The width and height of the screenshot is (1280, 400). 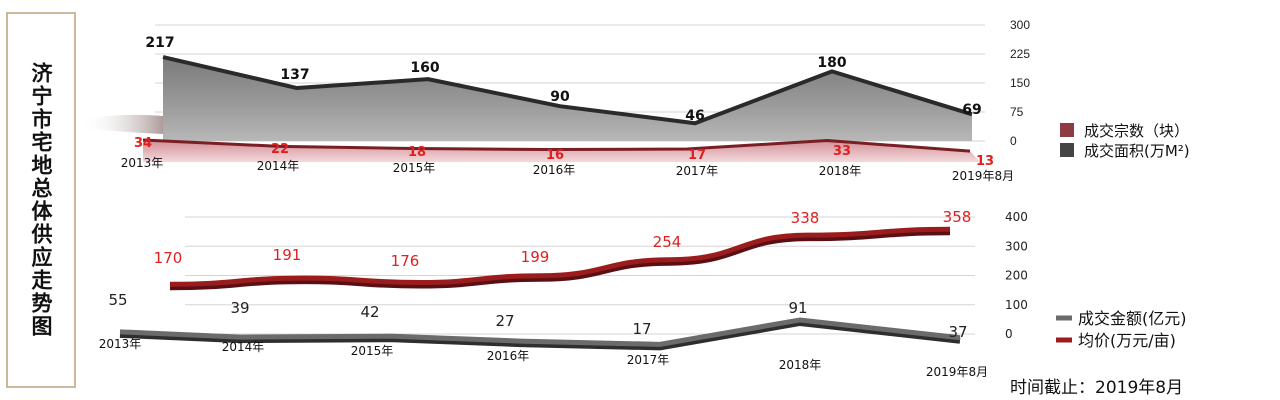 I want to click on amount-series-shadow, so click(x=540, y=335).